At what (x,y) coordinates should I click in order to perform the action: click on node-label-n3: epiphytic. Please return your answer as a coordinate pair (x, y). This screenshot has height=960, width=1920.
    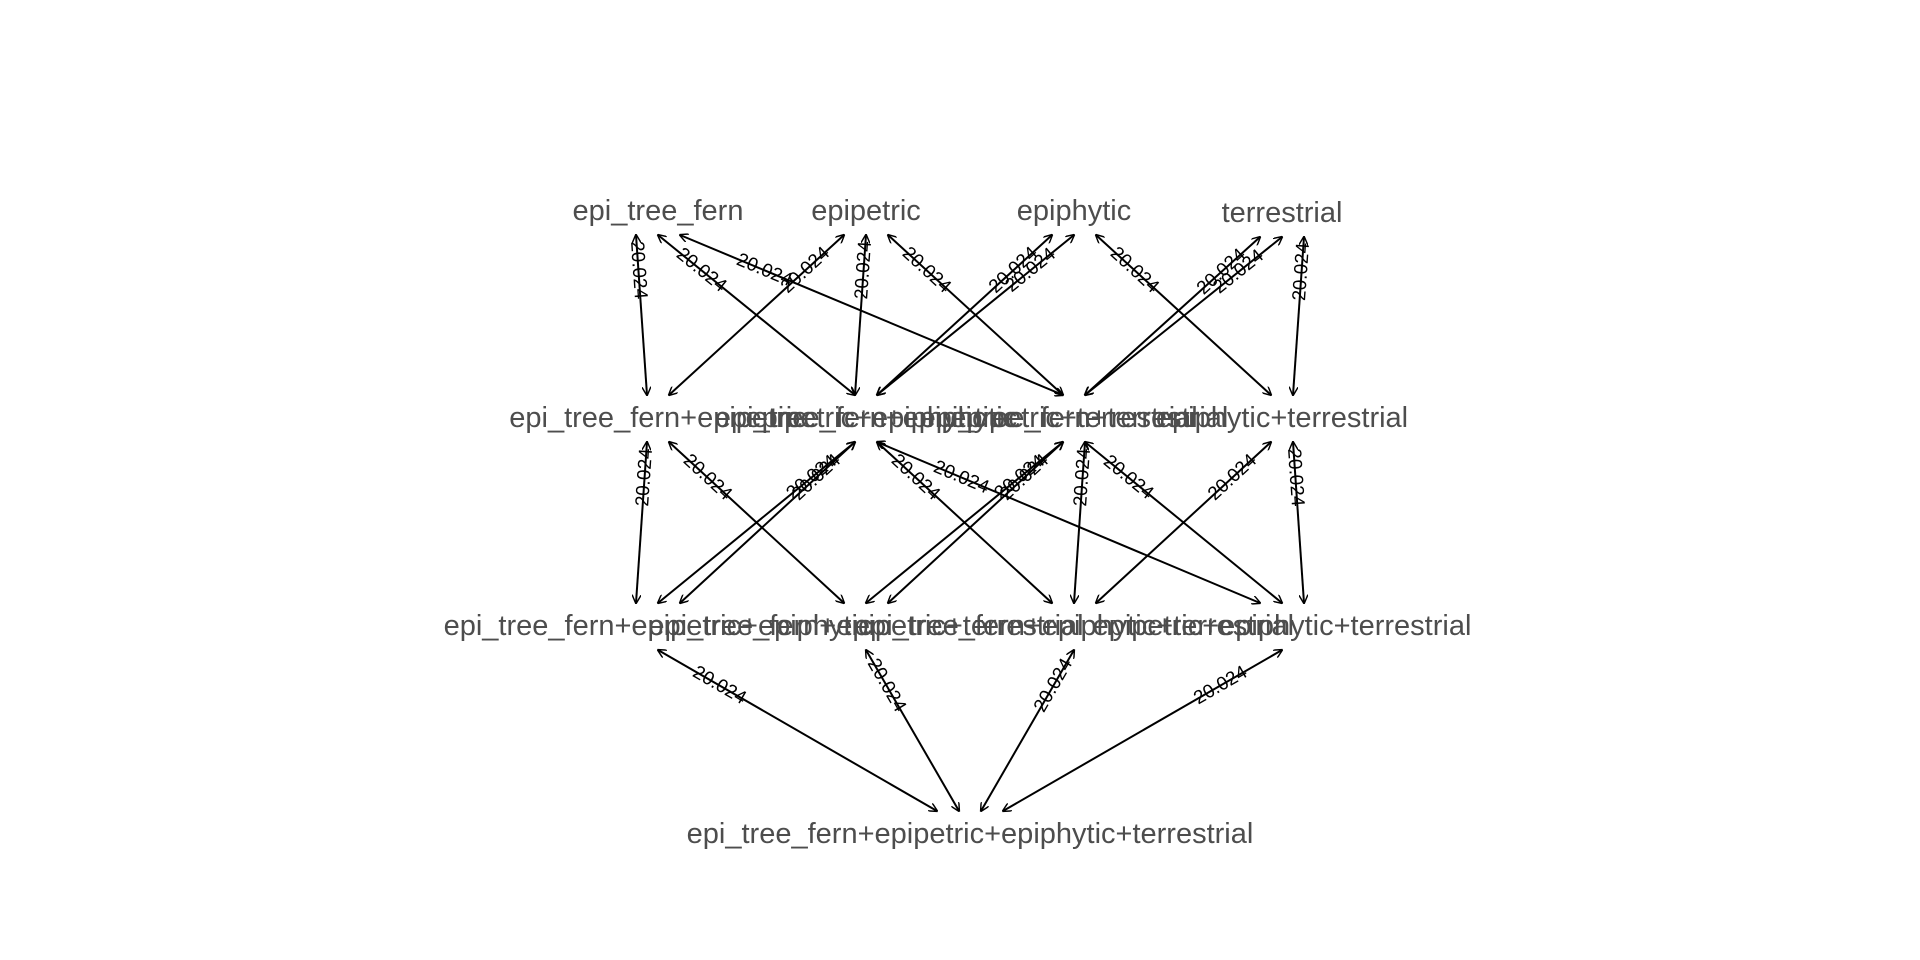
    Looking at the image, I should click on (1074, 211).